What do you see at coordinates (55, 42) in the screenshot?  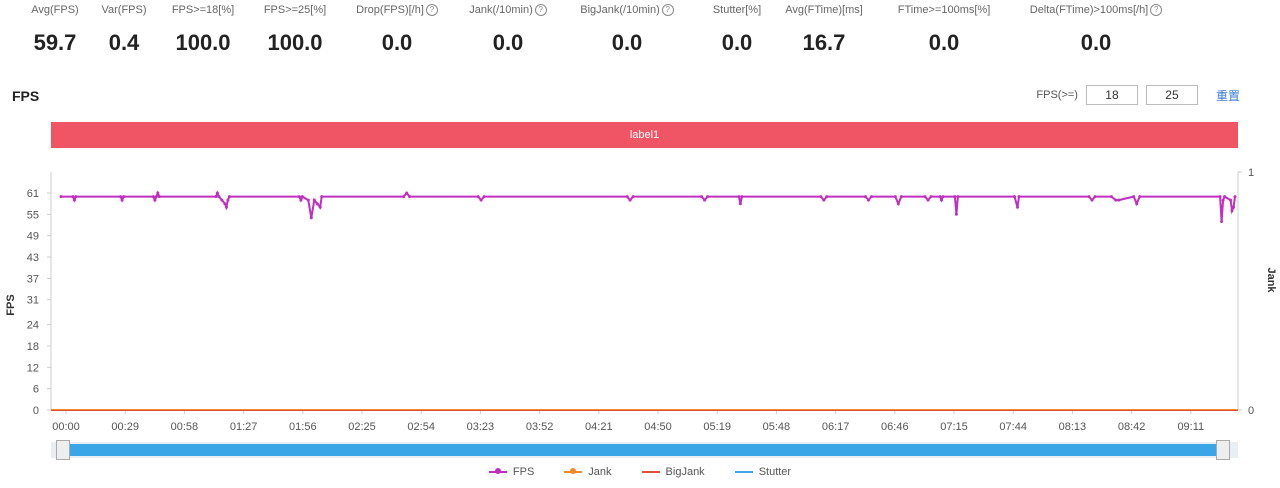 I see `stat-value: 59.7` at bounding box center [55, 42].